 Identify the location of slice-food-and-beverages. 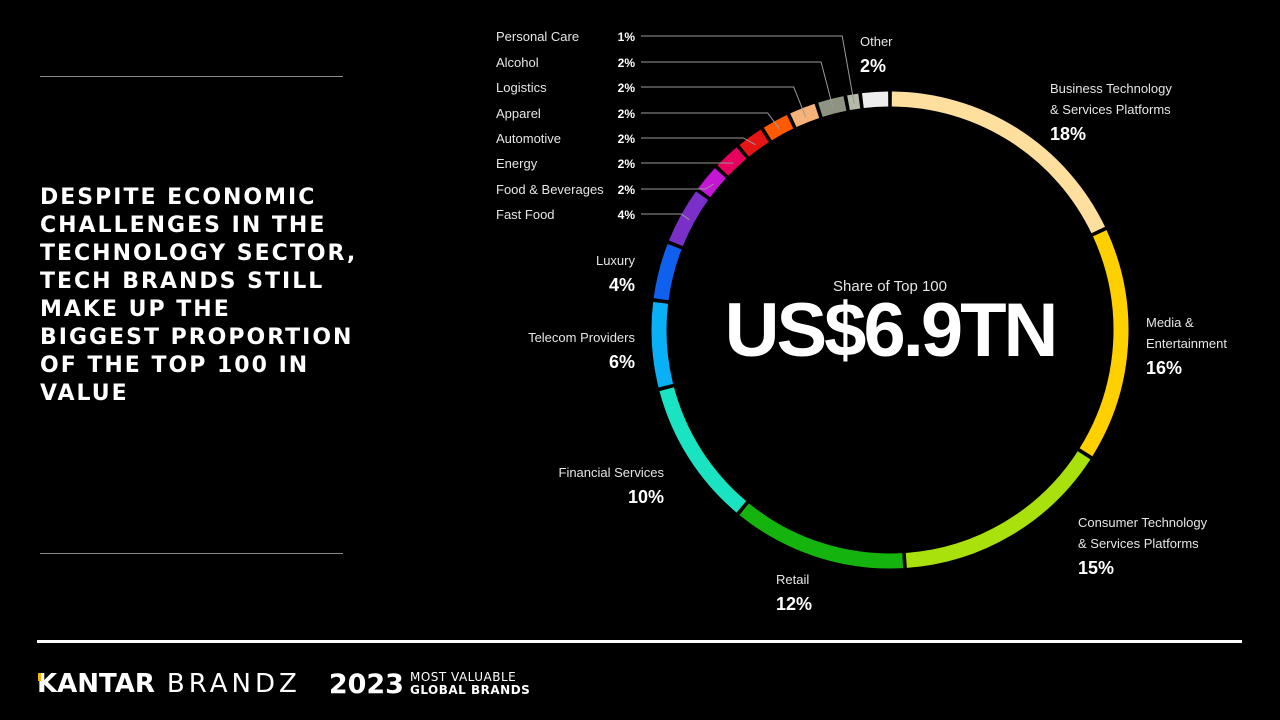
(712, 183).